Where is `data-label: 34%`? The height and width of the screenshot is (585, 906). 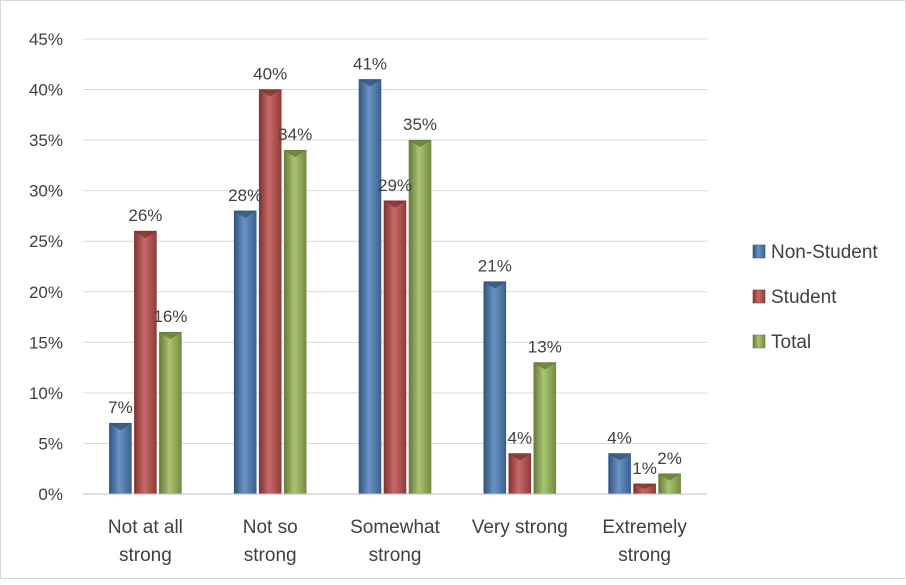 data-label: 34% is located at coordinates (295, 134).